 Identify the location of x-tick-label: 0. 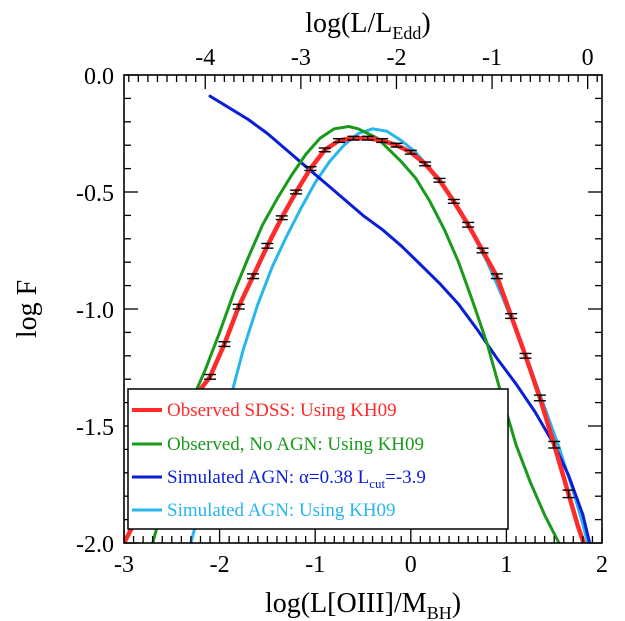
(411, 565).